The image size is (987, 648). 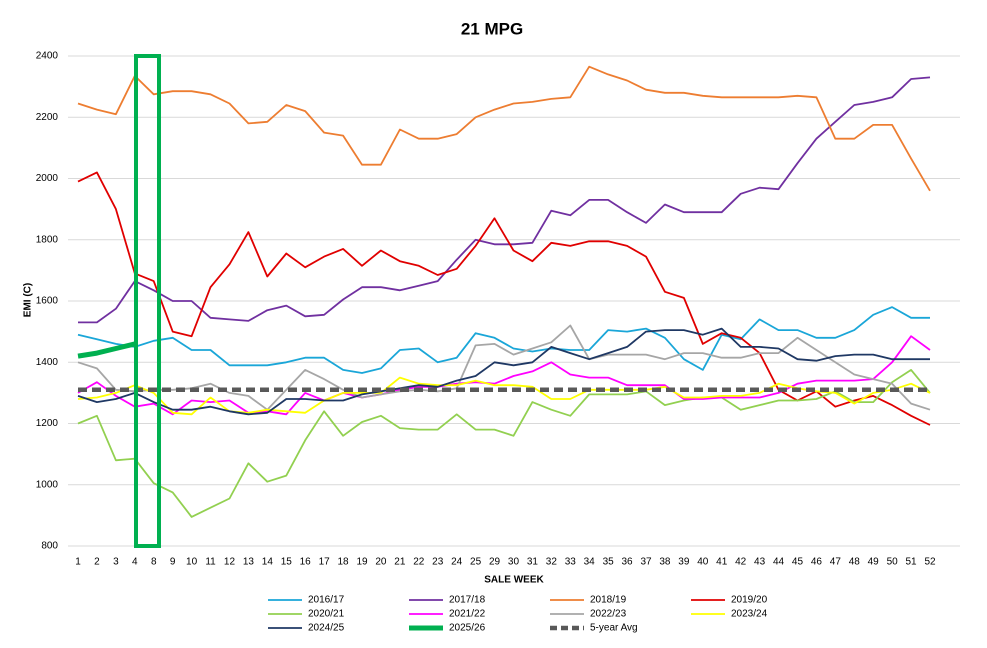 I want to click on legend-label: 2019/20, so click(x=749, y=600).